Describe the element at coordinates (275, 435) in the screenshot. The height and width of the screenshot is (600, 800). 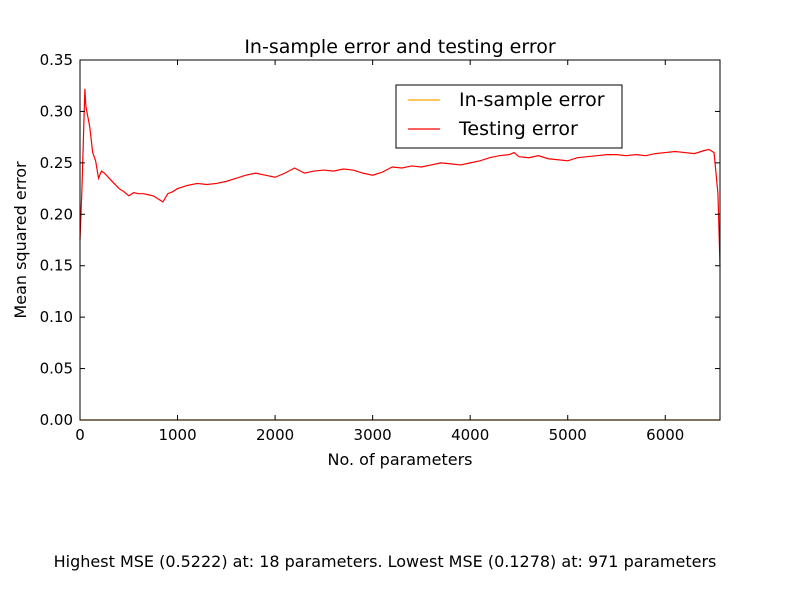
I see `x-tick-label: 2000` at that location.